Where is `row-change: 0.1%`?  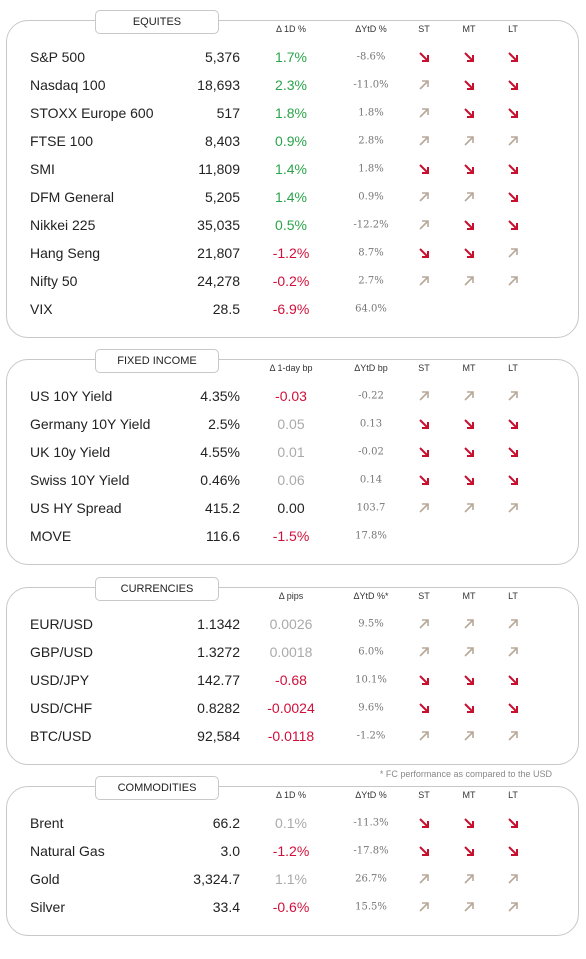 row-change: 0.1% is located at coordinates (291, 823).